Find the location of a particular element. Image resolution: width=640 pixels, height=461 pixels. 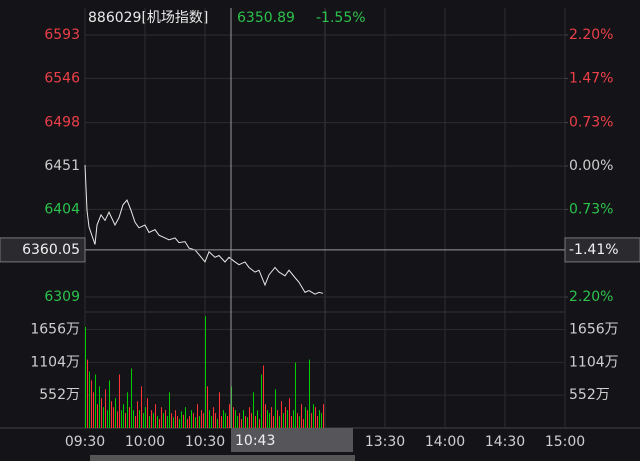

y2-tick-label: 1.47% is located at coordinates (591, 78).